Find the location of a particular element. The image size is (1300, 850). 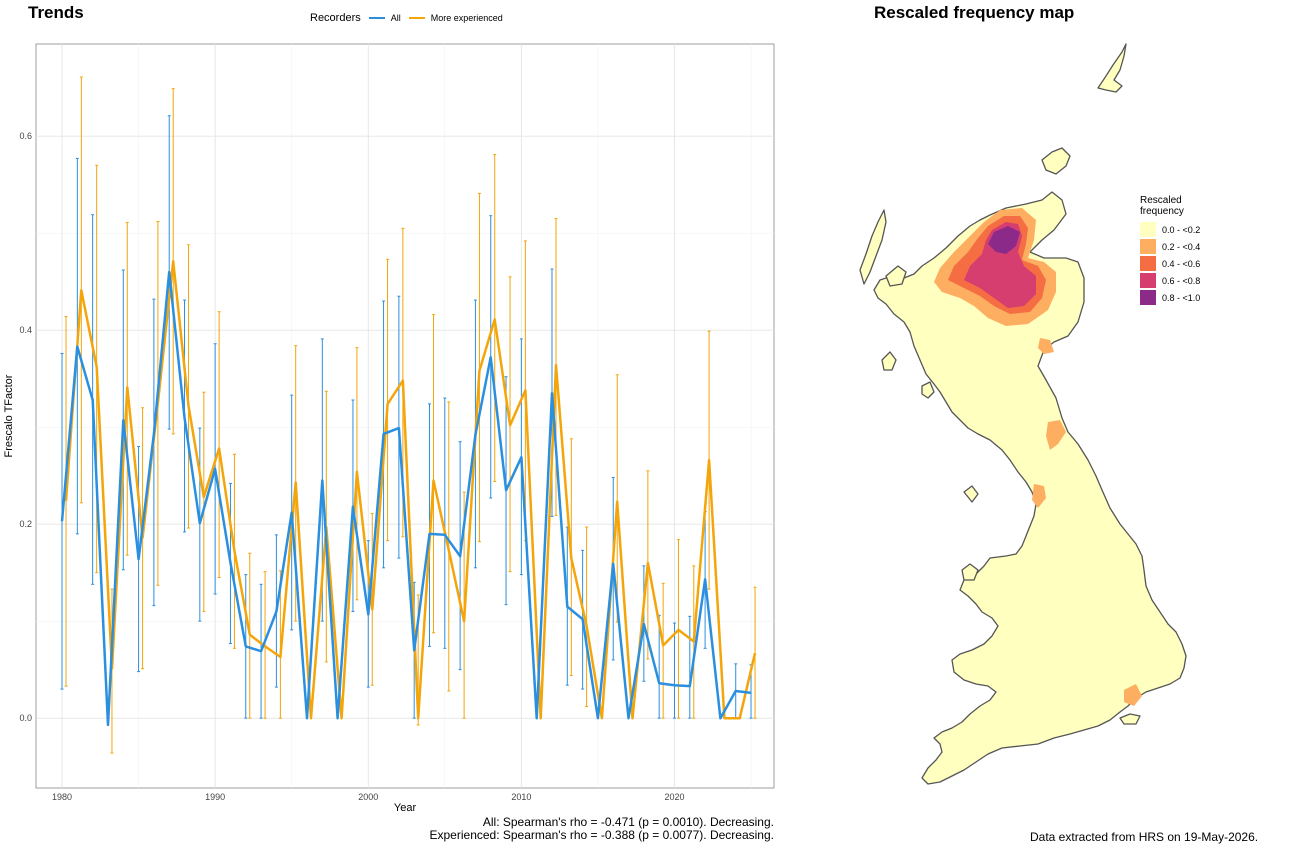

map-title: Rescaled frequency map is located at coordinates (974, 12).